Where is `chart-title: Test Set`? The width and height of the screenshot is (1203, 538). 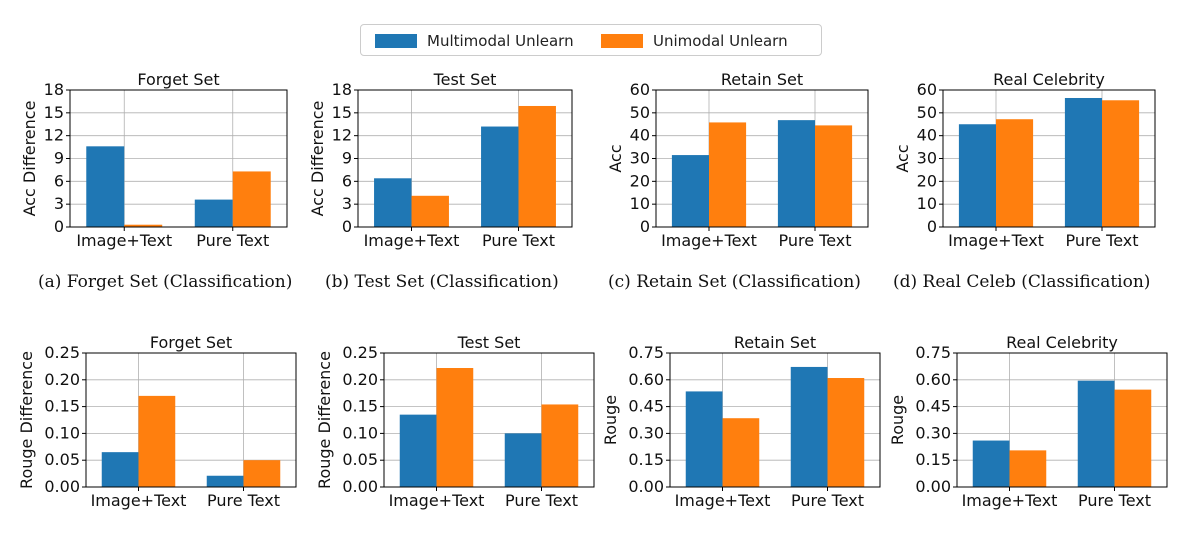
chart-title: Test Set is located at coordinates (465, 79).